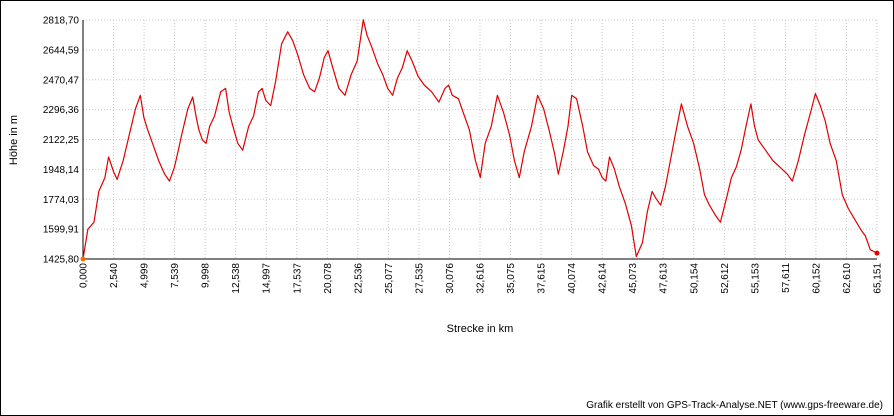  I want to click on x-tick-label: 35,075, so click(511, 278).